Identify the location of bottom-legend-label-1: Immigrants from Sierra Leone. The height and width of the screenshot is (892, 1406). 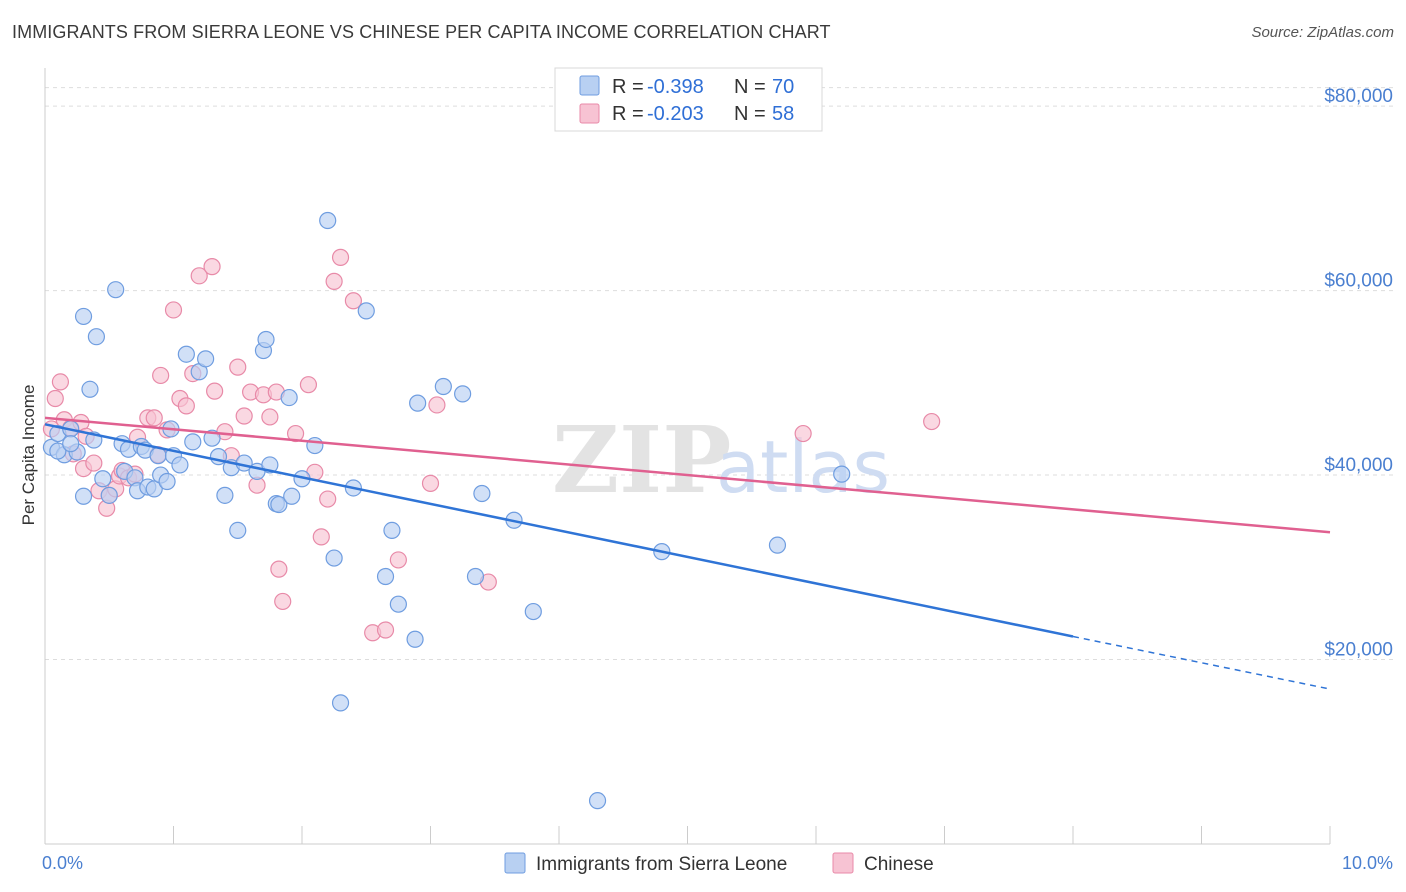
(661, 864).